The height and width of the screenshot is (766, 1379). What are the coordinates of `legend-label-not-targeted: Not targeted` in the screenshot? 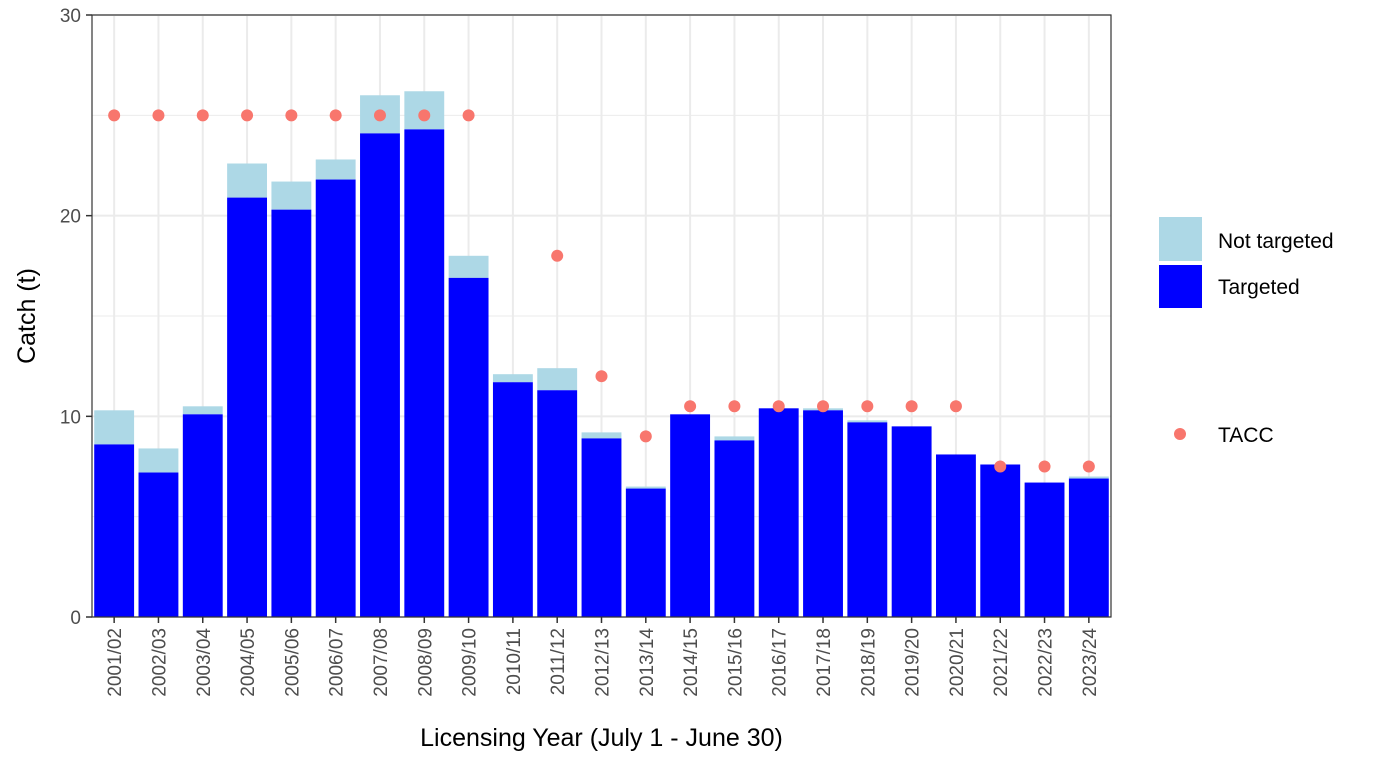 It's located at (1276, 241).